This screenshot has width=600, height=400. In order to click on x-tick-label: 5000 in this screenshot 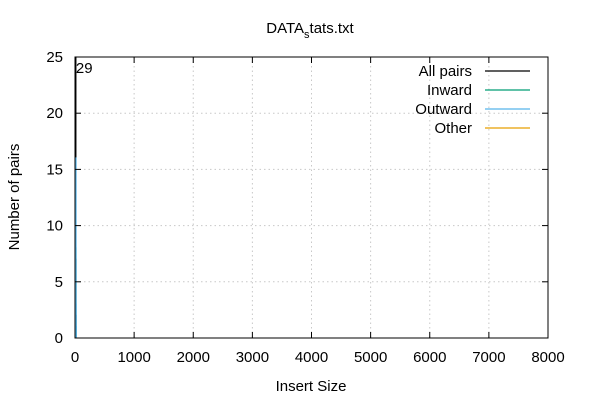, I will do `click(370, 357)`.